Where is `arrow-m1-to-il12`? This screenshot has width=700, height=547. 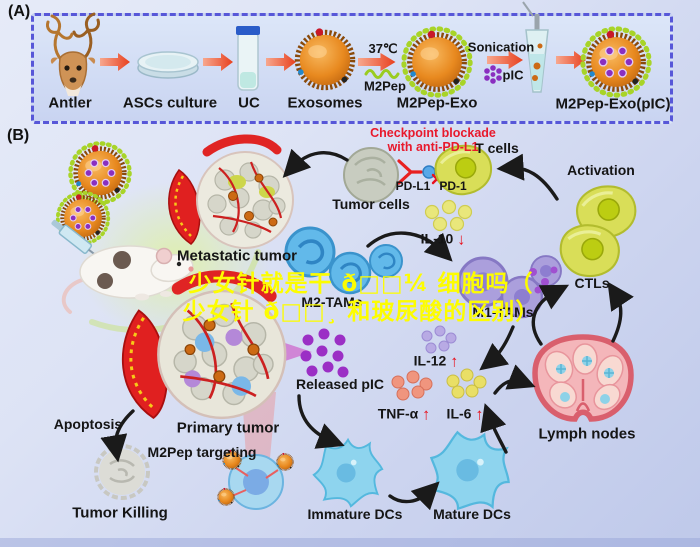 arrow-m1-to-il12 is located at coordinates (497, 348).